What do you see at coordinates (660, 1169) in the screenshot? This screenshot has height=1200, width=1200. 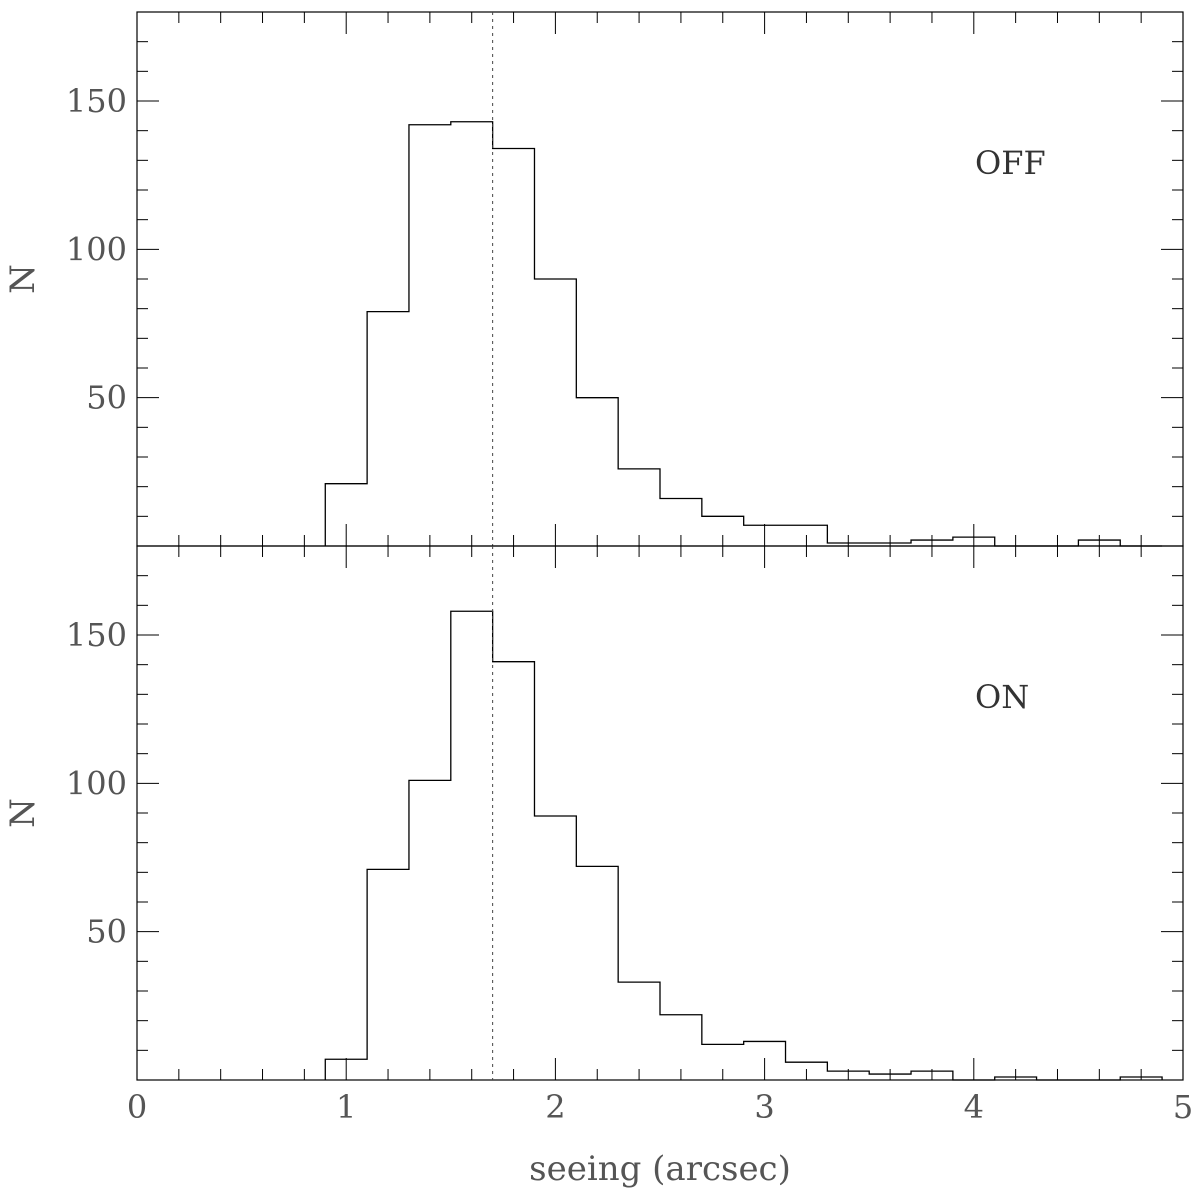 I see `x-axis-title: seeing (arcsec)` at bounding box center [660, 1169].